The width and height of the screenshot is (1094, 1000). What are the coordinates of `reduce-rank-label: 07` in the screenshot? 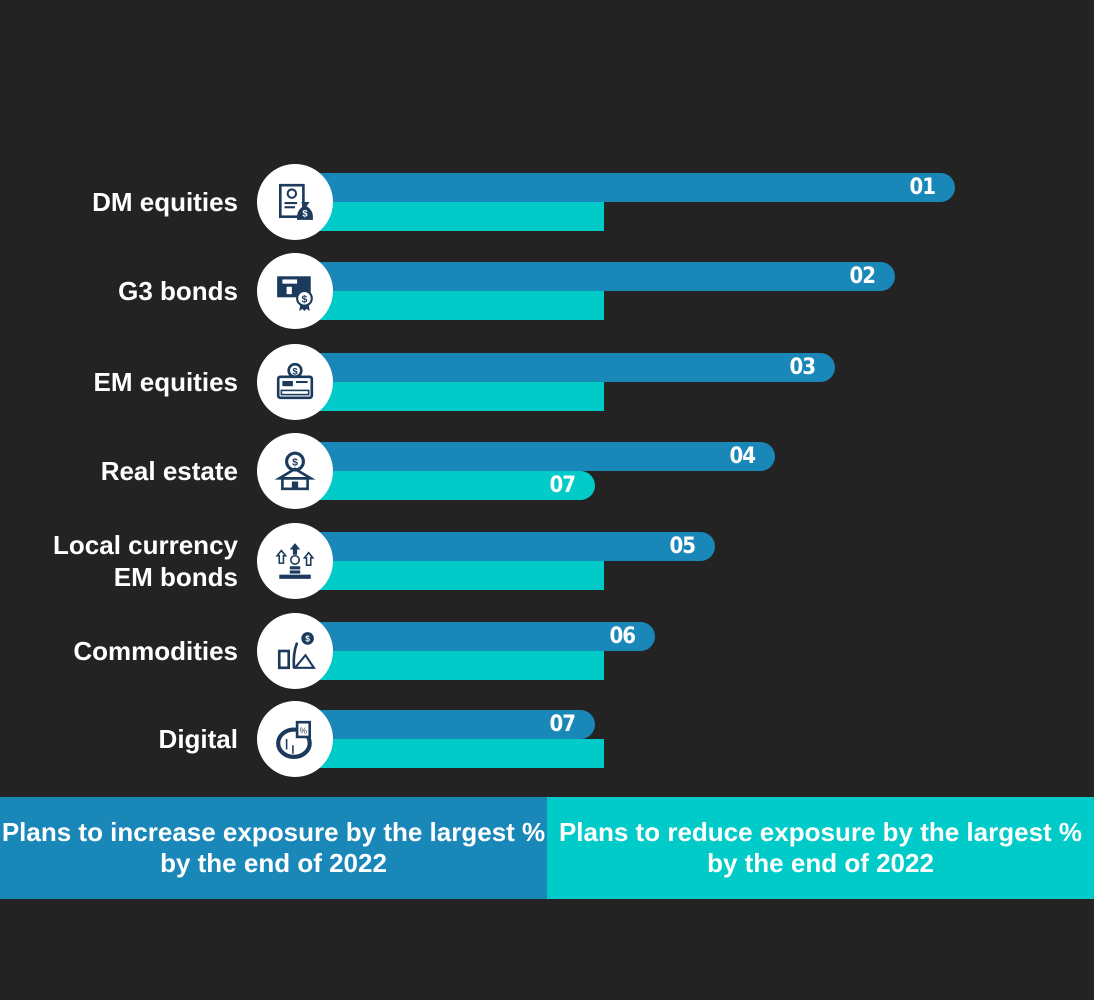 It's located at (562, 485).